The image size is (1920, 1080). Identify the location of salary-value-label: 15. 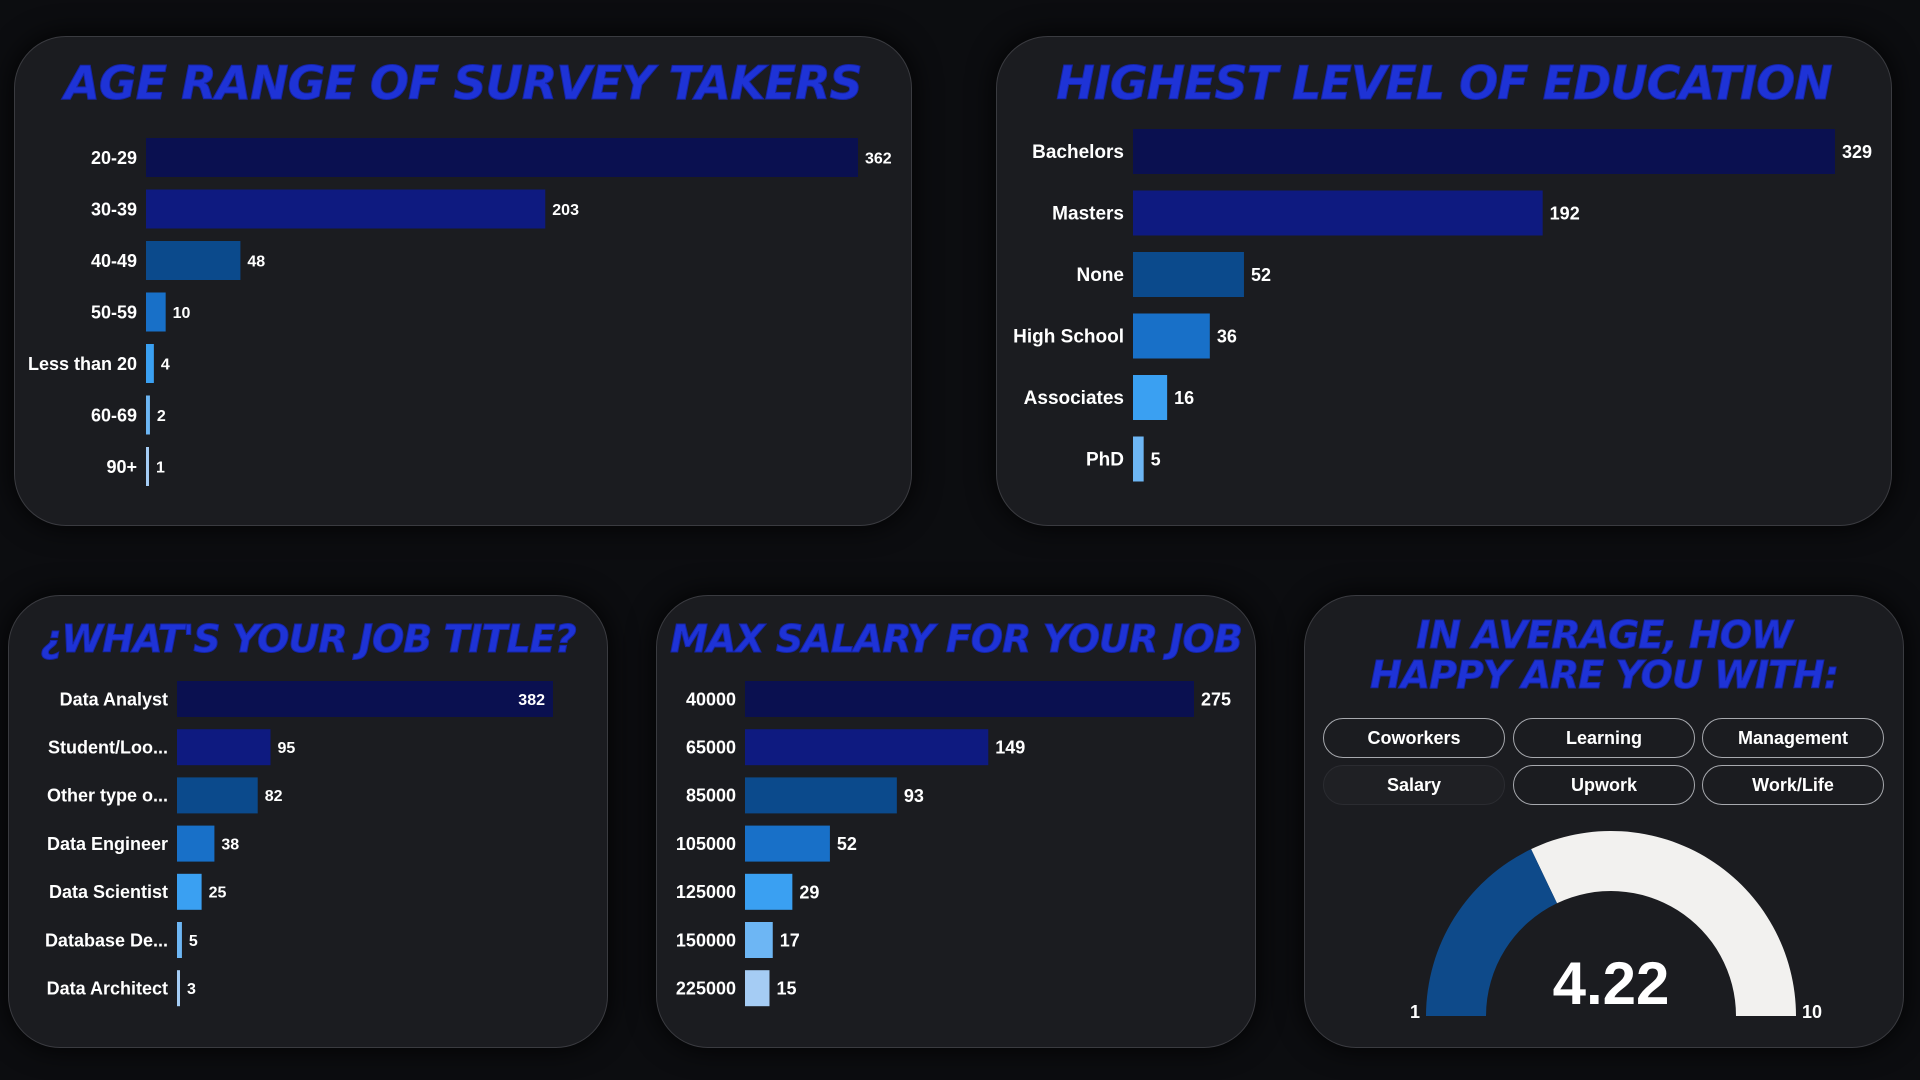
(786, 989).